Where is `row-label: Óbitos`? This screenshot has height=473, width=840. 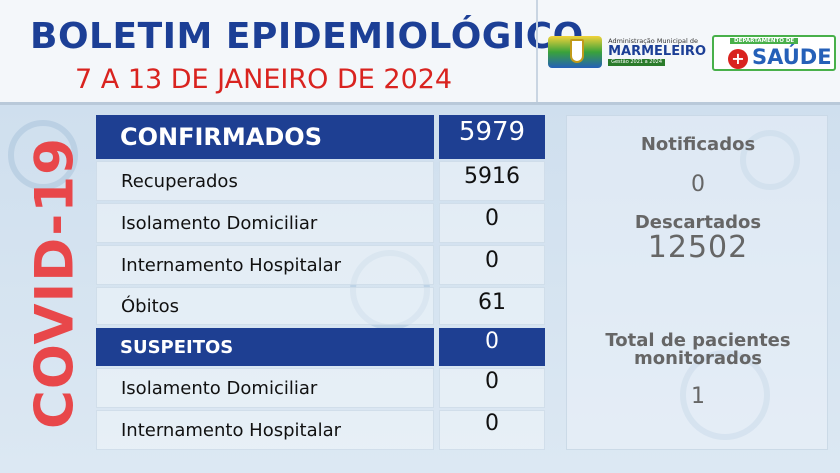 row-label: Óbitos is located at coordinates (265, 306).